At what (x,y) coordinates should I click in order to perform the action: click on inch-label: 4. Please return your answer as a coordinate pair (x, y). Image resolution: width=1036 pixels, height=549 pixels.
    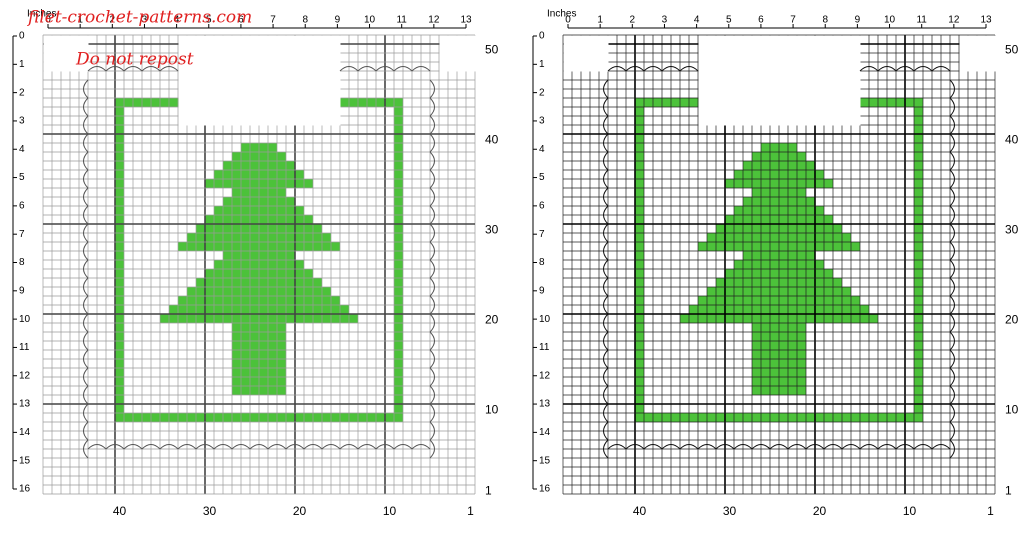
    Looking at the image, I should click on (542, 149).